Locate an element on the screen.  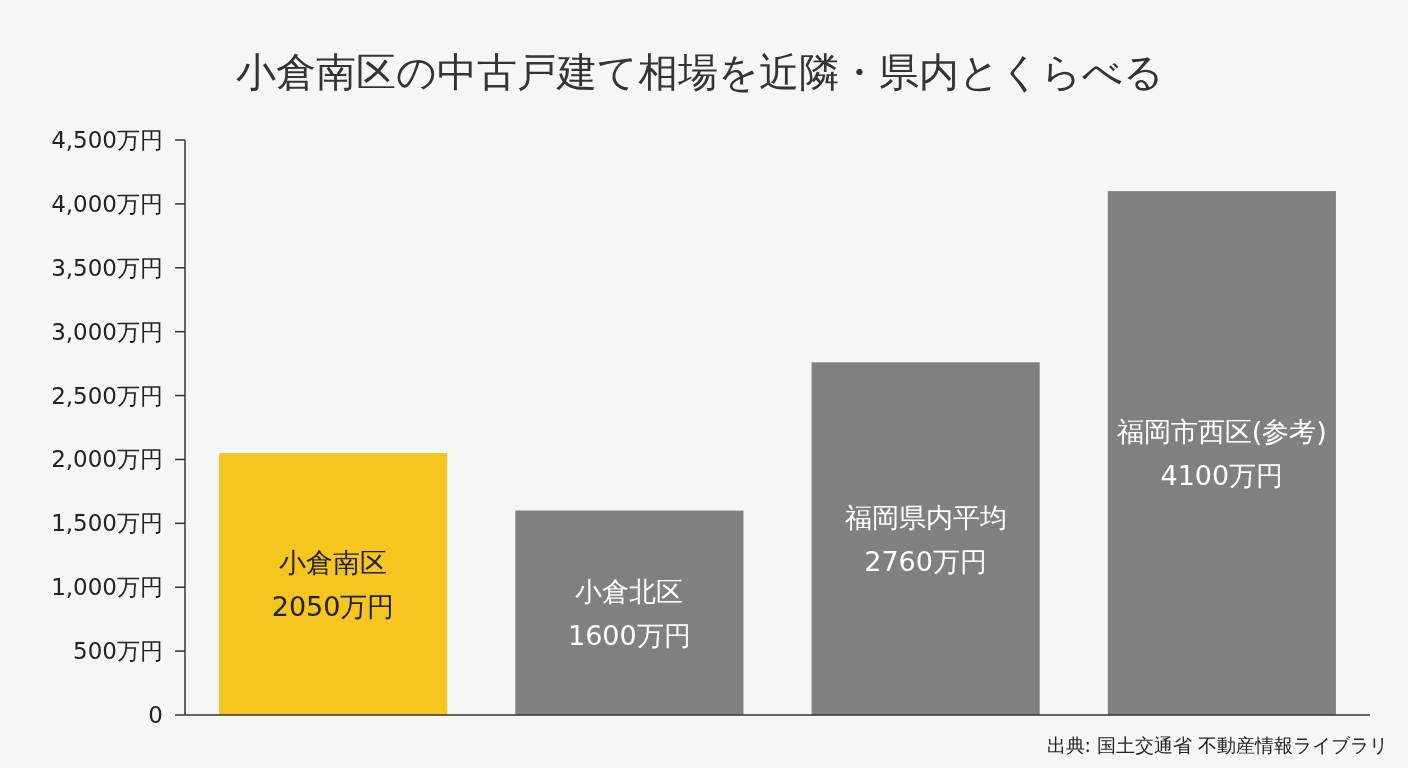
y-tick-label: 4,000万円 is located at coordinates (107, 203).